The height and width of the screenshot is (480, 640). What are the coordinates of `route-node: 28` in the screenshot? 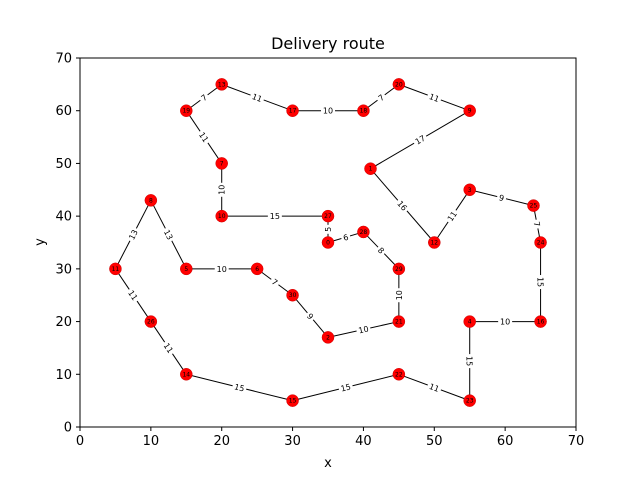 It's located at (363, 232).